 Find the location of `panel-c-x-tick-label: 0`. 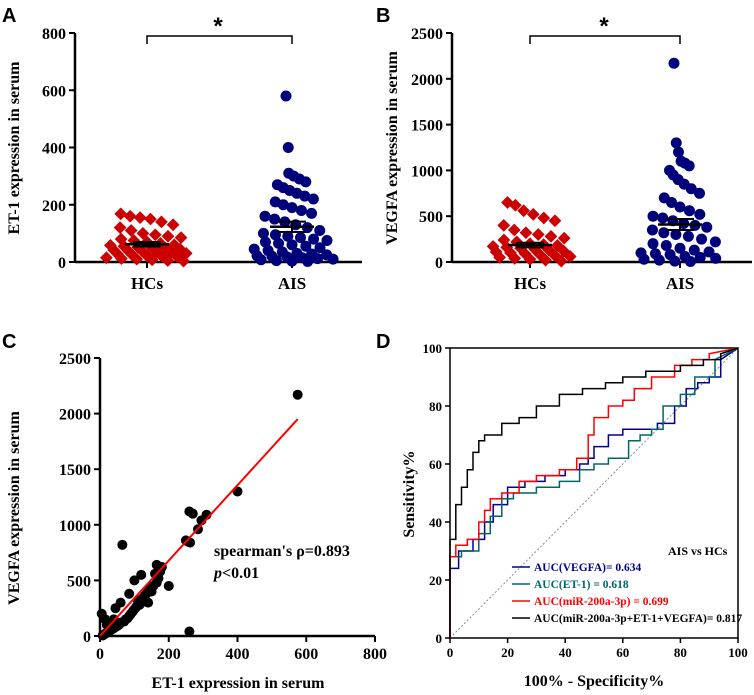

panel-c-x-tick-label: 0 is located at coordinates (100, 654).